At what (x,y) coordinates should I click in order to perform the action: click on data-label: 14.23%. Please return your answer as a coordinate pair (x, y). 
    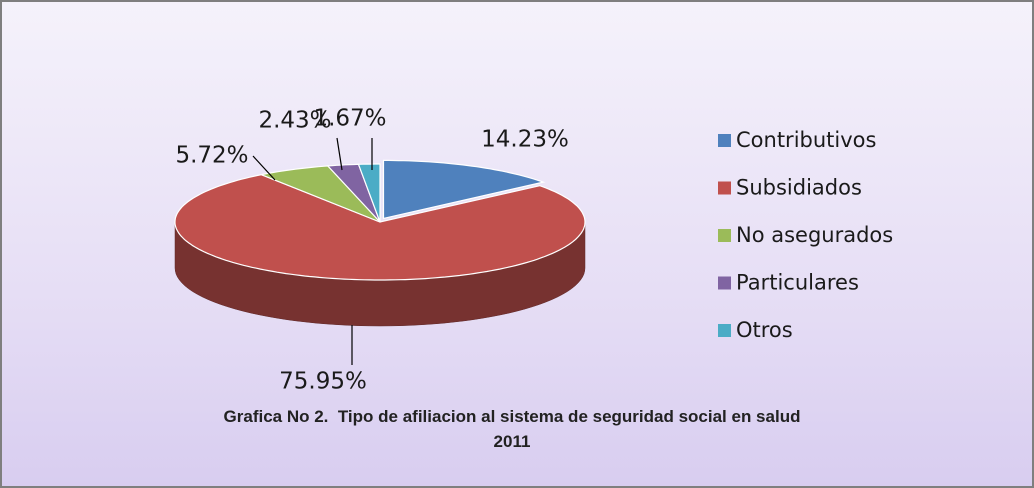
    Looking at the image, I should click on (525, 140).